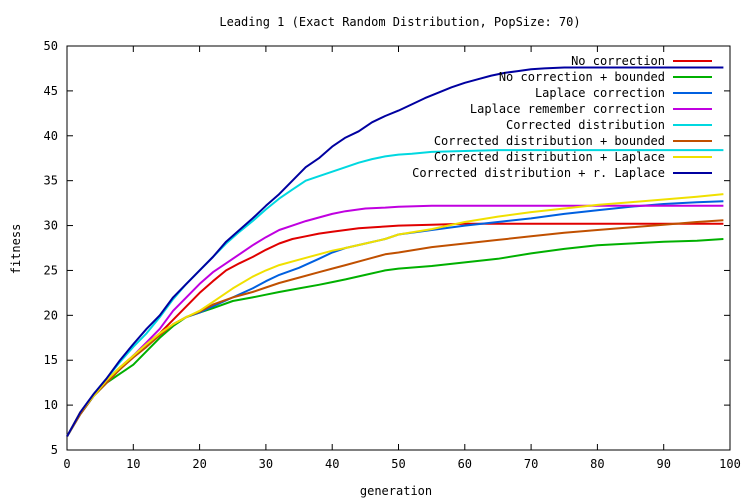  Describe the element at coordinates (465, 464) in the screenshot. I see `x-tick-label: 60` at that location.